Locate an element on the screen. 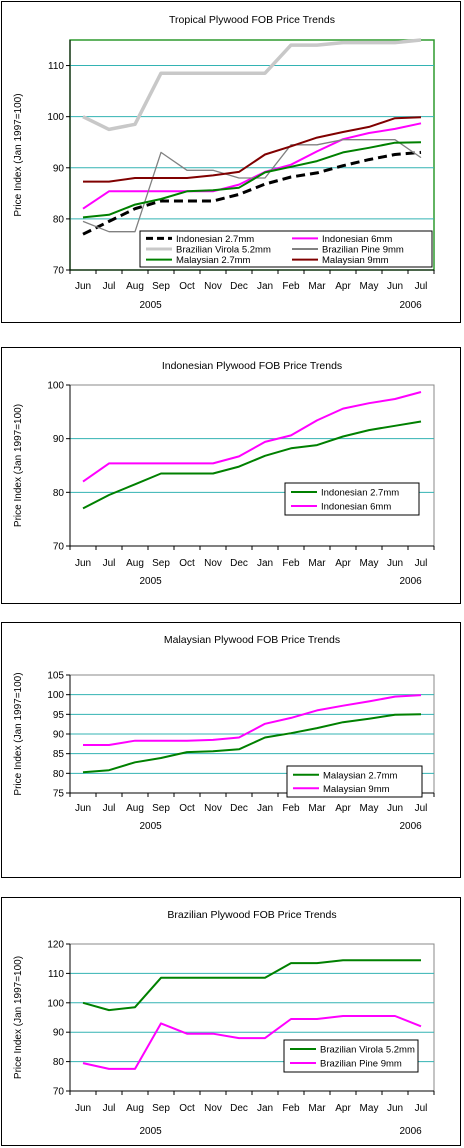  chart-title: Tropical Plywood FOB Price Trends is located at coordinates (252, 20).